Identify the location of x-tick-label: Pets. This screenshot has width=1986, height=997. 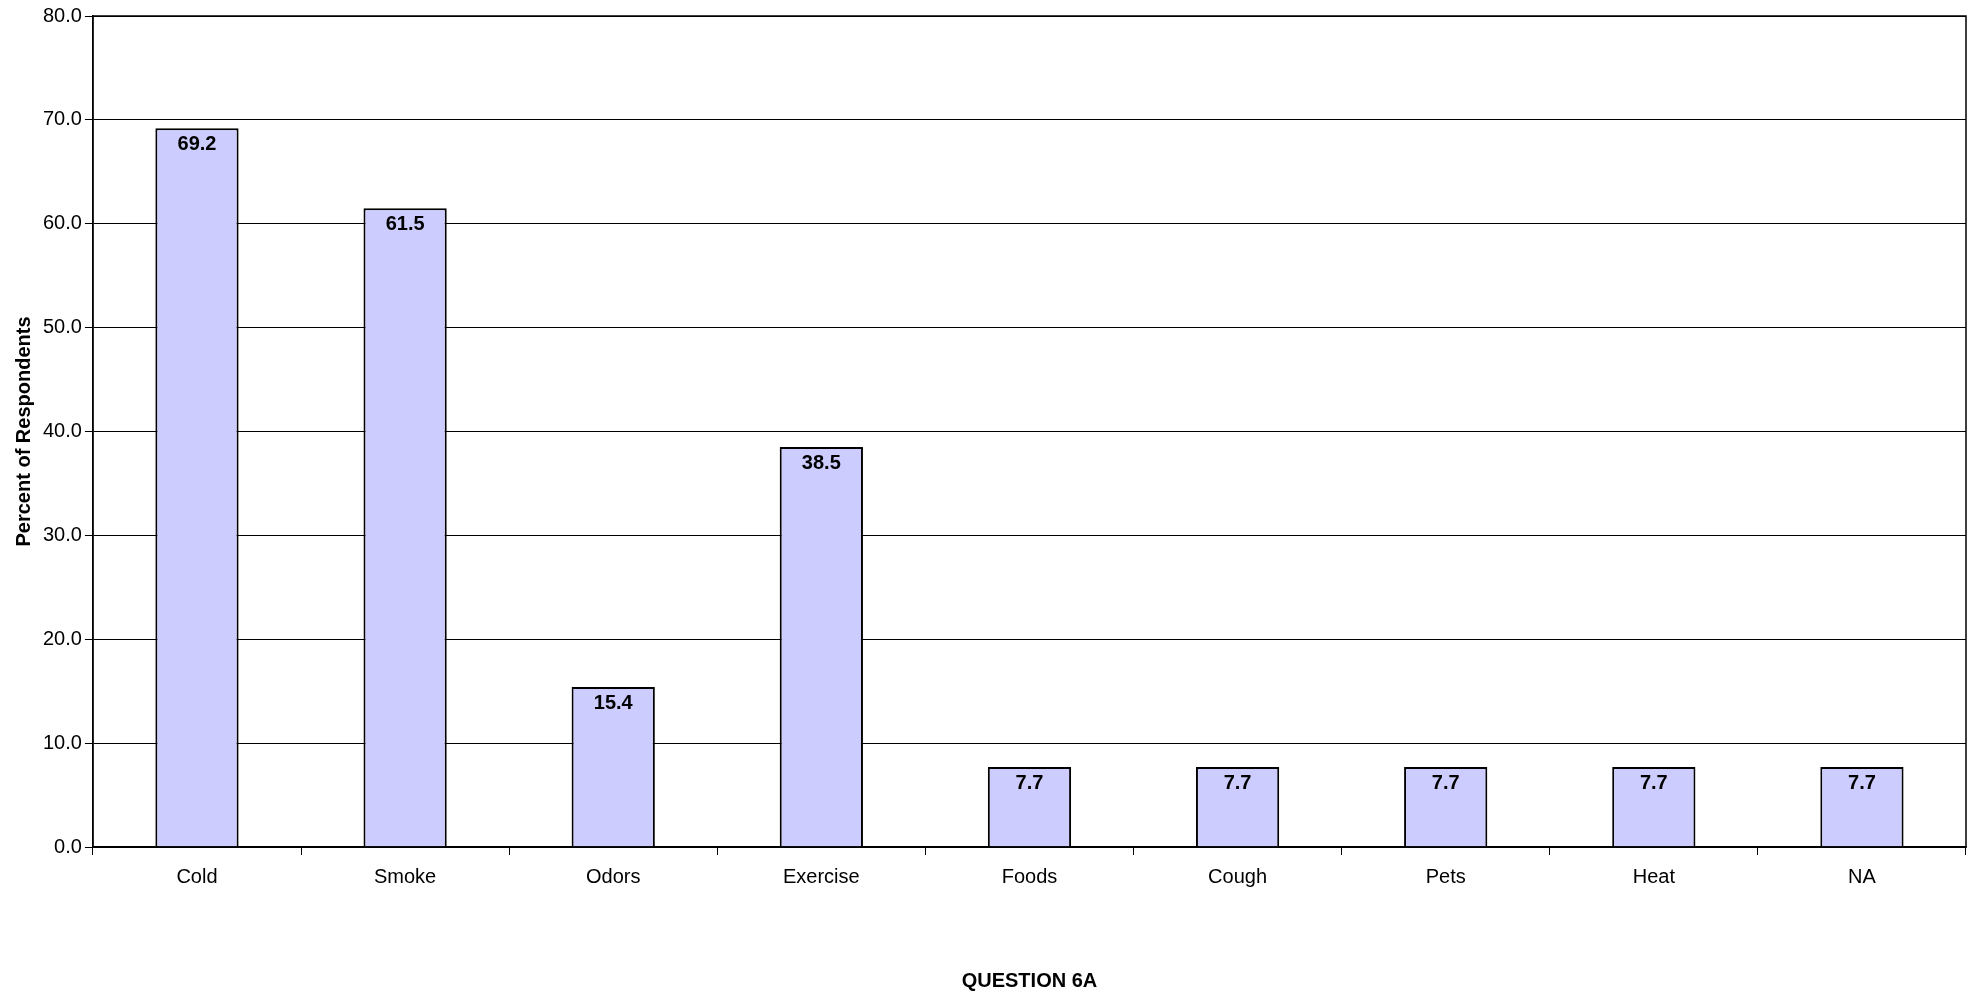
(1445, 875).